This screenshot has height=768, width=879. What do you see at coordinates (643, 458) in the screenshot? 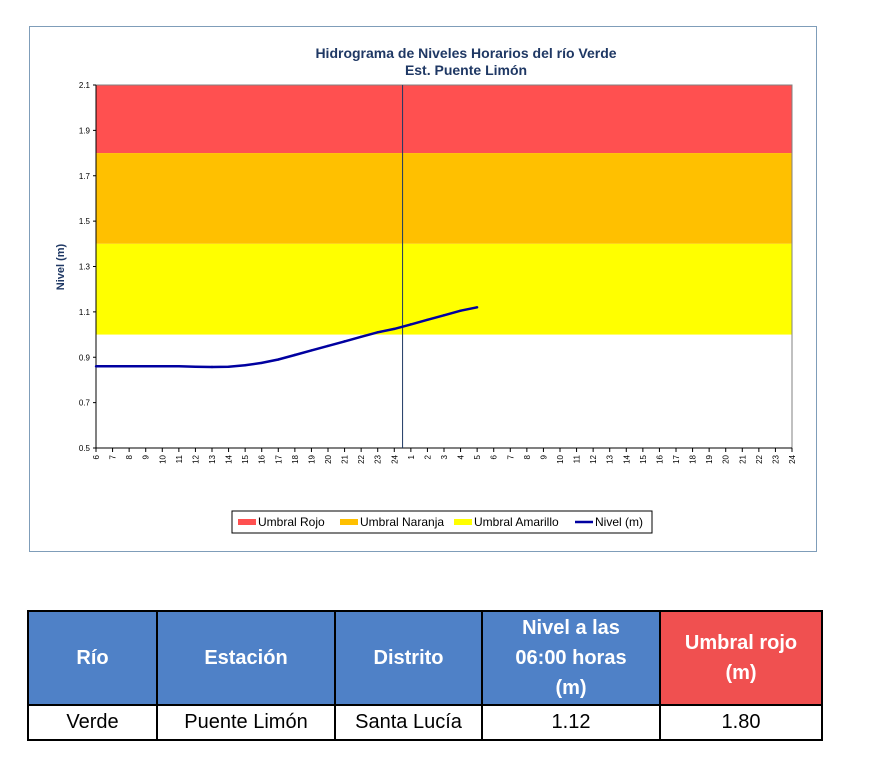
I see `x-tick-label-33: 15` at bounding box center [643, 458].